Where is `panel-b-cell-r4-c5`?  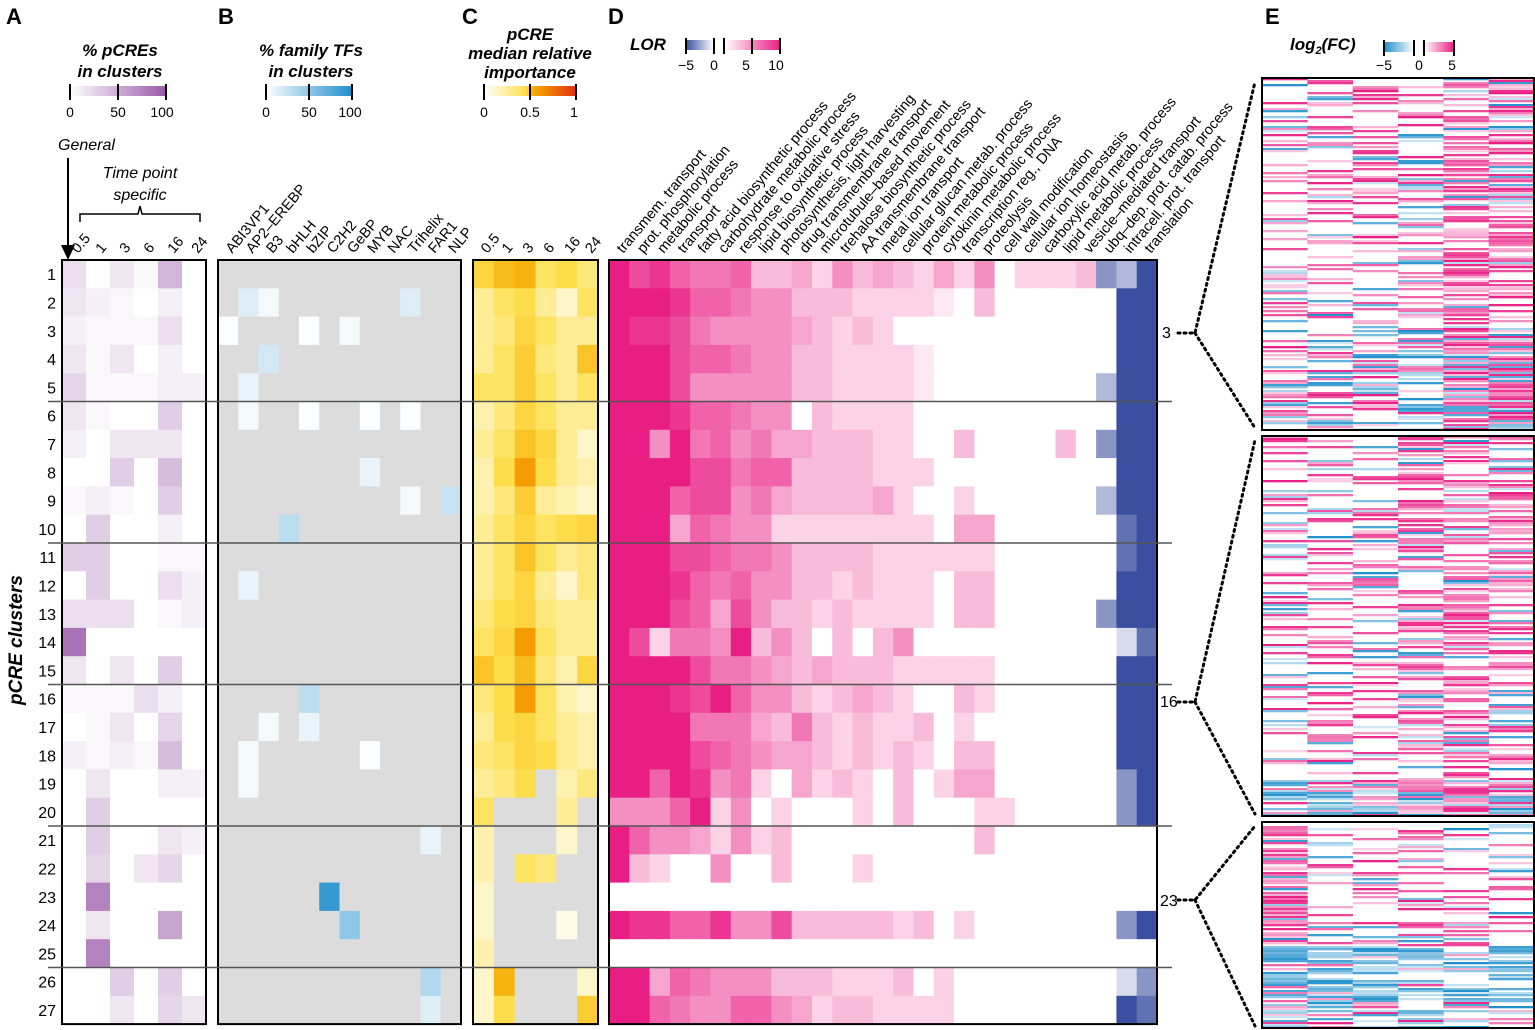
panel-b-cell-r4-c5 is located at coordinates (309, 359).